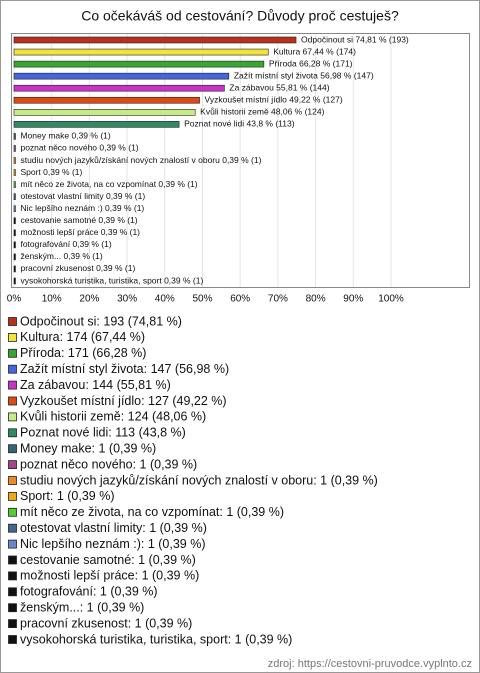 This screenshot has width=480, height=673. Describe the element at coordinates (101, 321) in the screenshot. I see `legend-label: Odpočinout si: 193 (74,81 %)` at that location.